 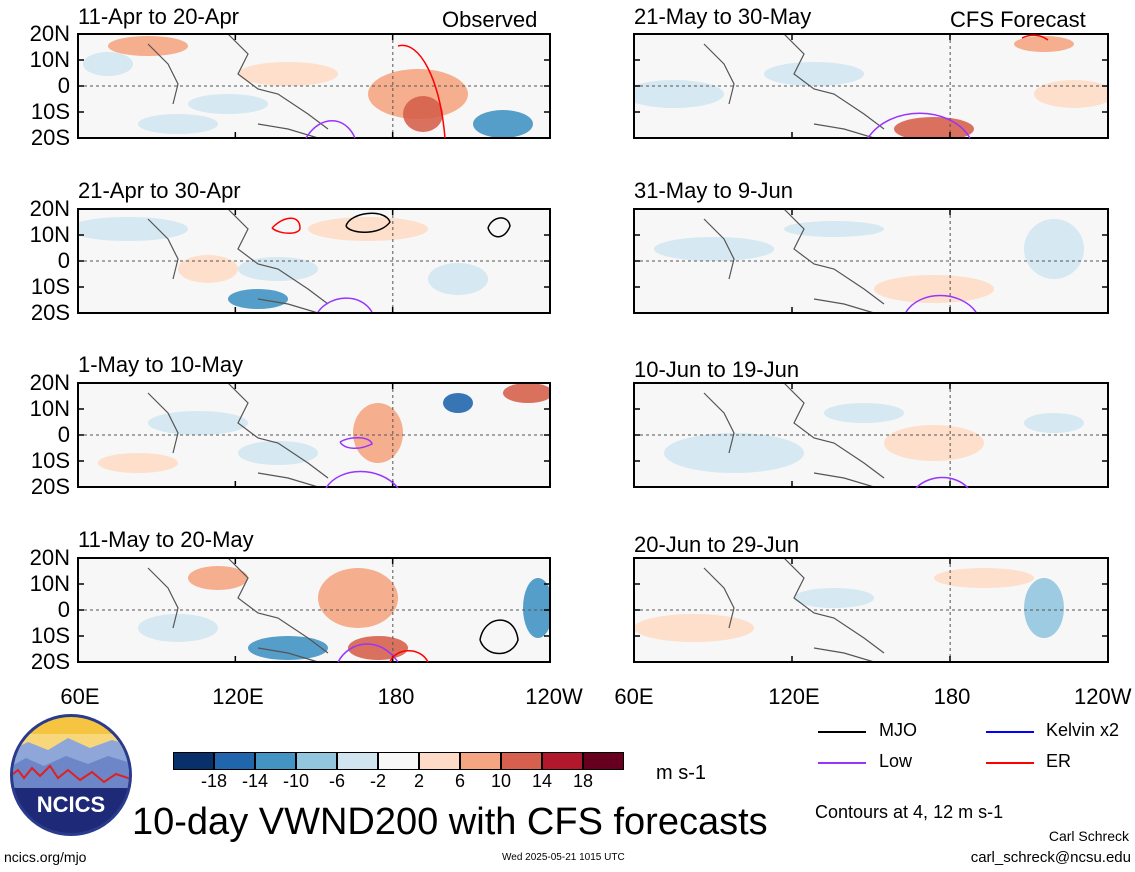 What do you see at coordinates (295, 781) in the screenshot?
I see `colorbar-label: -10` at bounding box center [295, 781].